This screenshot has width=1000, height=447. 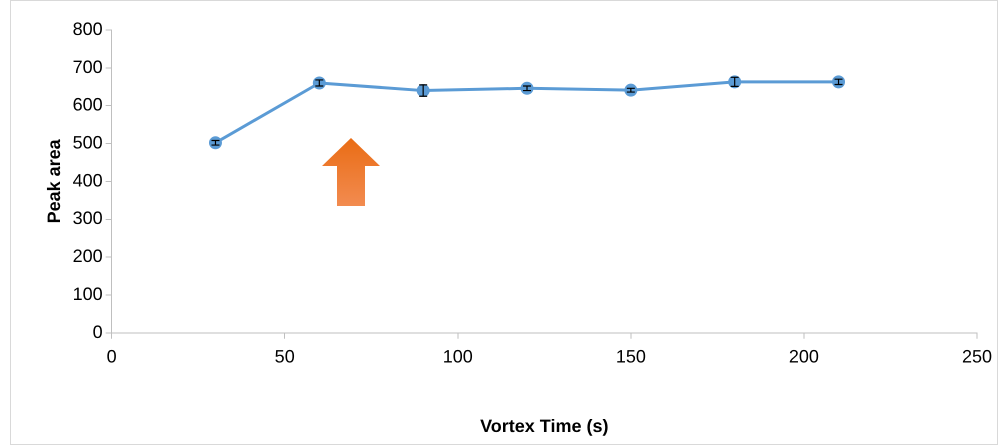 What do you see at coordinates (87, 180) in the screenshot?
I see `y-tick-label: 400` at bounding box center [87, 180].